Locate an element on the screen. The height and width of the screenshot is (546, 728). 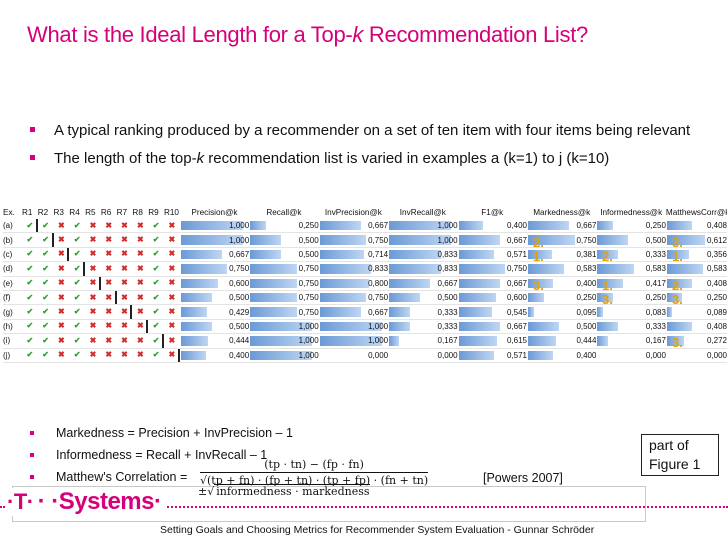
table-header-cell: R3 is located at coordinates (58, 212).